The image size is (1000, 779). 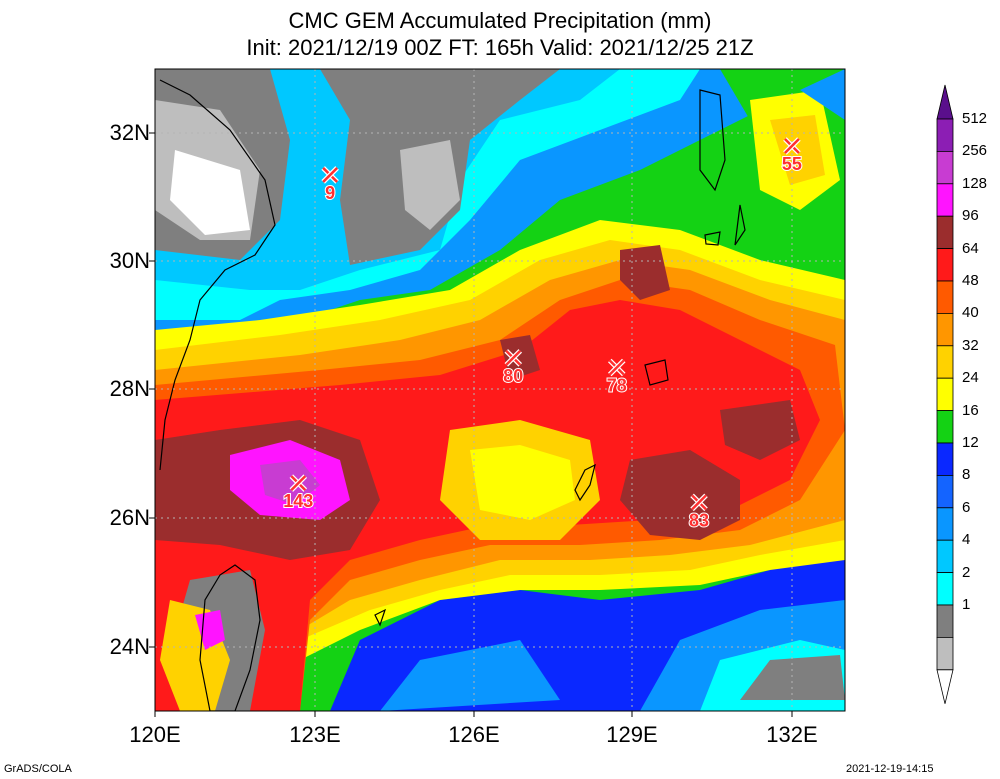 I want to click on colorbar-level-label: 32, so click(x=970, y=345).